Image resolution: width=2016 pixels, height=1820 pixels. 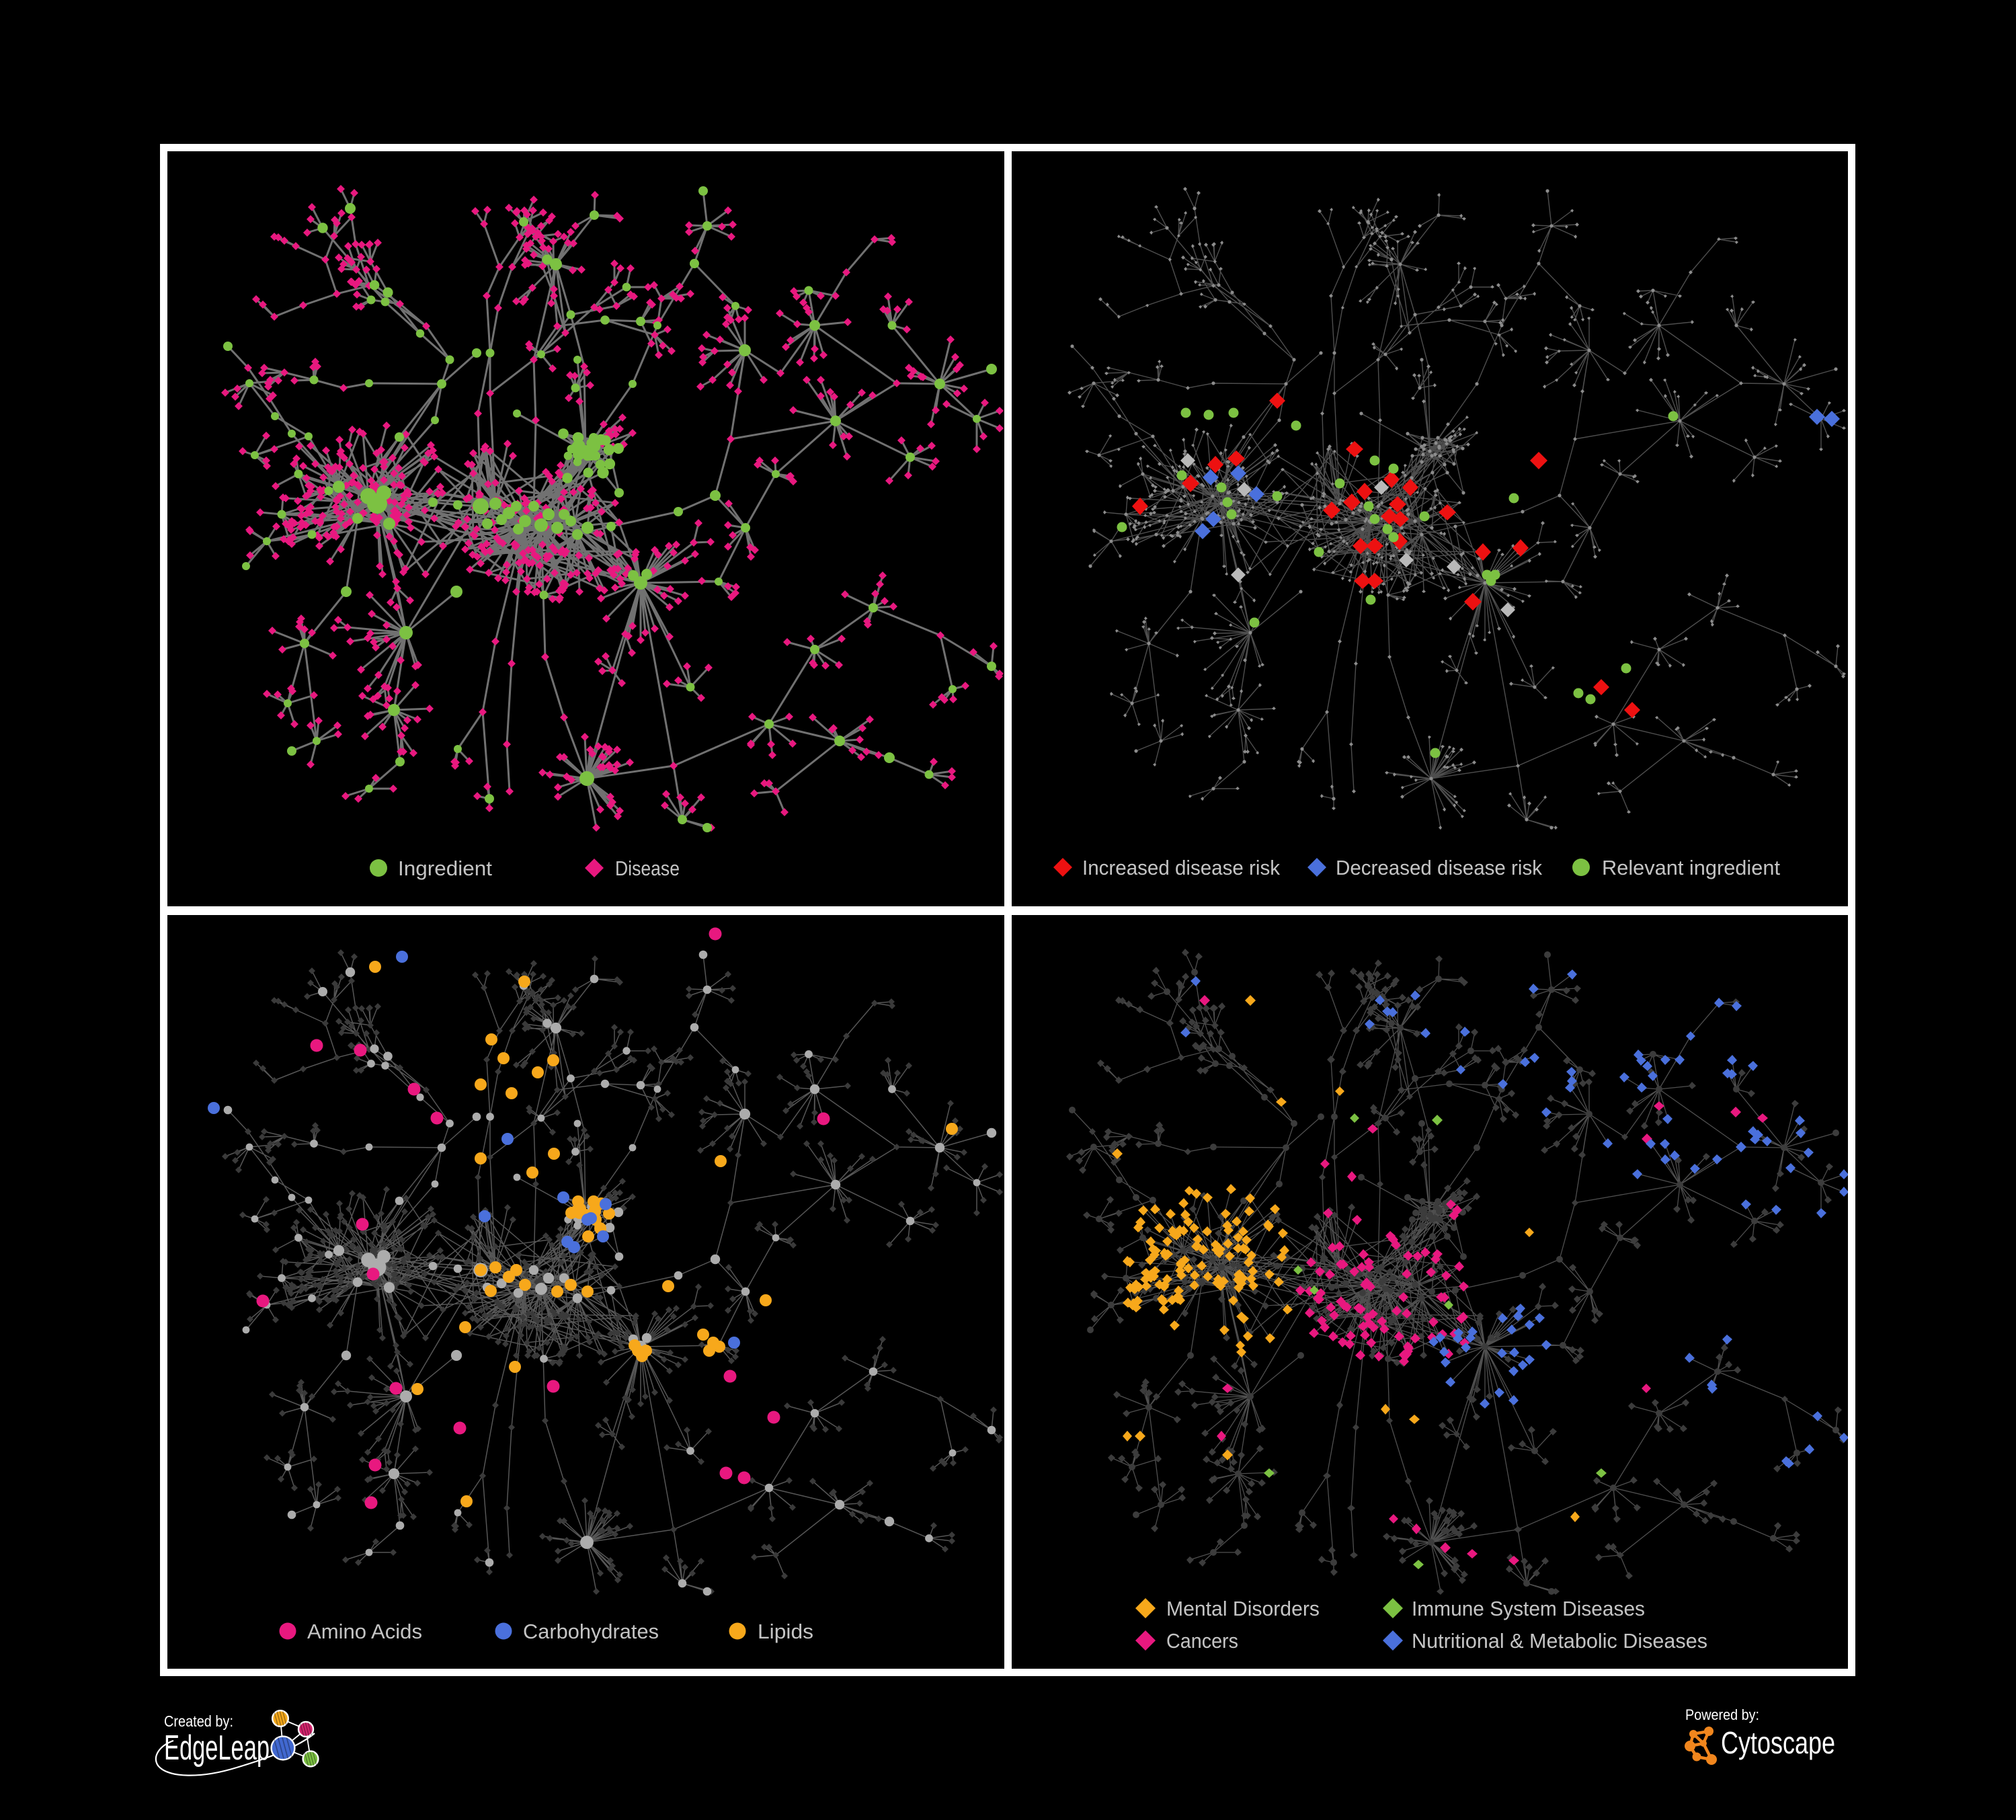 What do you see at coordinates (1778, 1742) in the screenshot?
I see `svg-text: Cytoscape` at bounding box center [1778, 1742].